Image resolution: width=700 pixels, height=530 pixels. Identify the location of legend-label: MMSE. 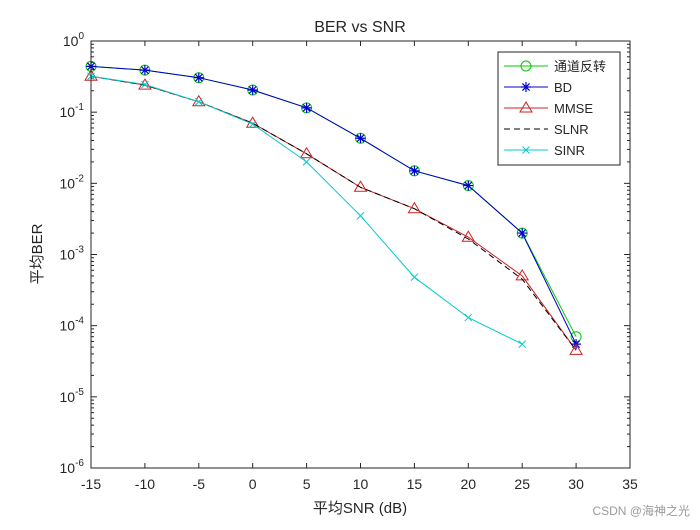
(573, 108).